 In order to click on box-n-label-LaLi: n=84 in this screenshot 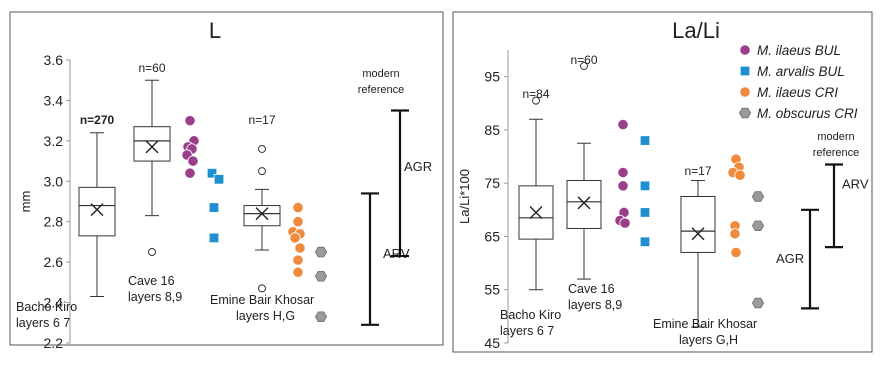, I will do `click(535, 94)`.